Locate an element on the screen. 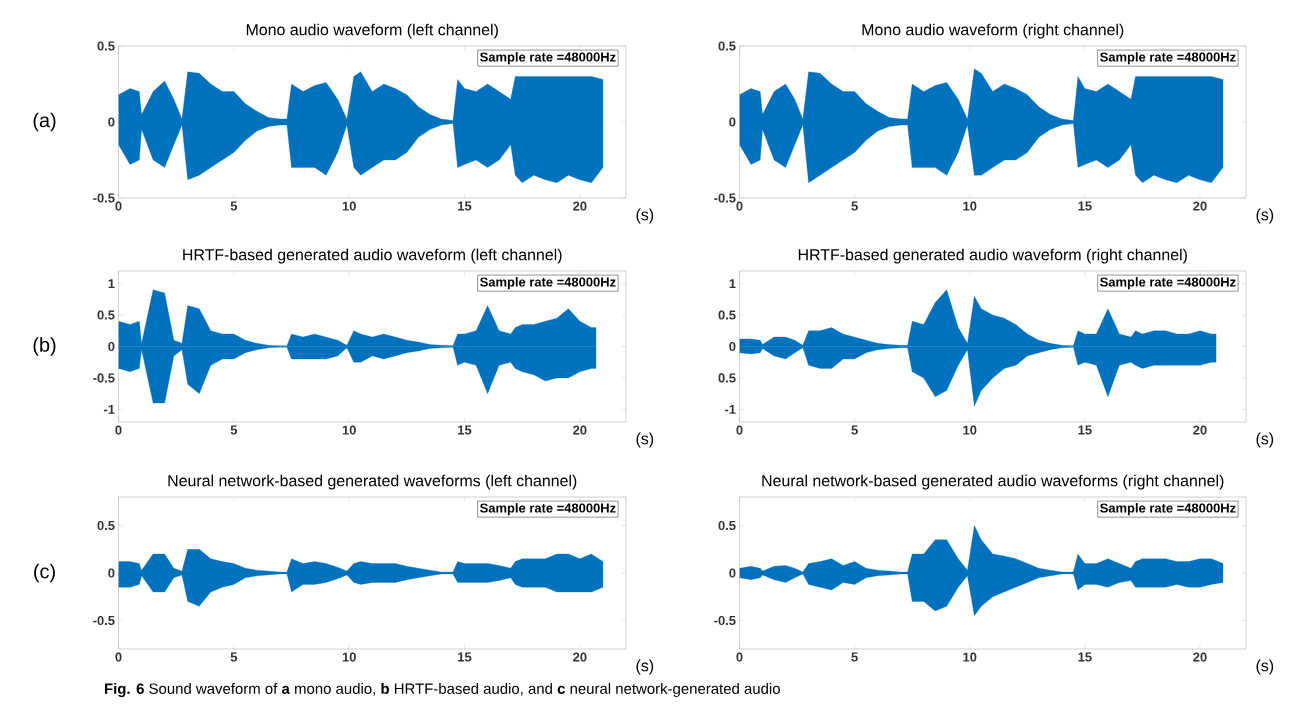 The width and height of the screenshot is (1293, 714). chart-title: HRTF-based generated audio waveform (left channel) is located at coordinates (372, 256).